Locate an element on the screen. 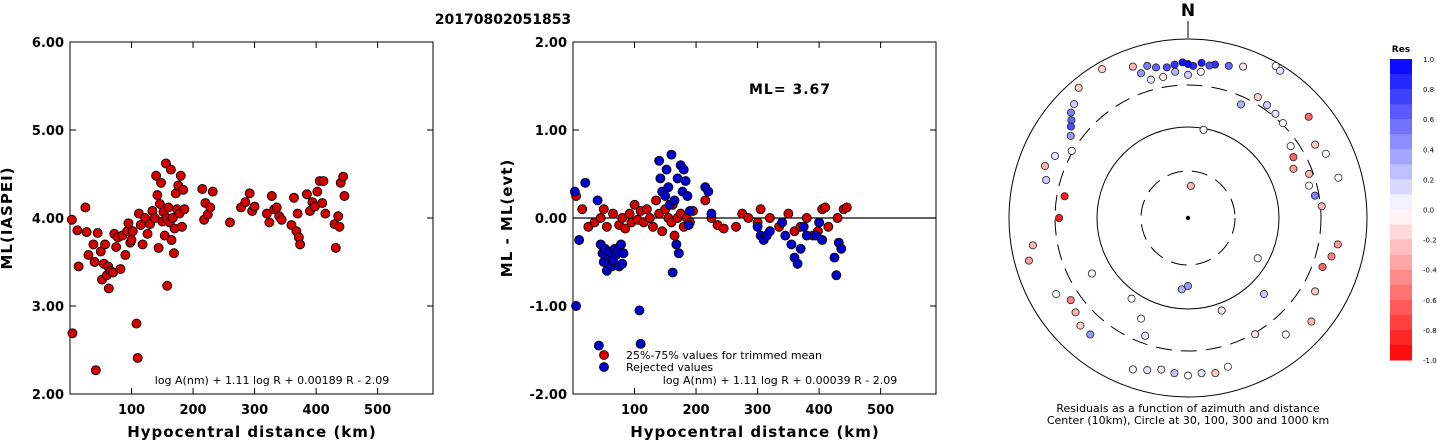 This screenshot has width=1437, height=441. colorbar-tick-label: 0.2 is located at coordinates (1428, 180).